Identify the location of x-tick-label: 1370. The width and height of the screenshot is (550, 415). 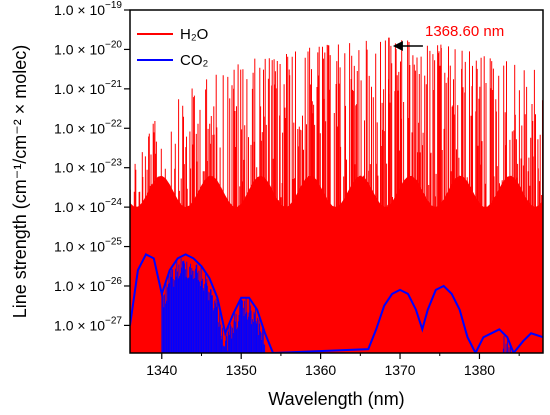
(399, 370).